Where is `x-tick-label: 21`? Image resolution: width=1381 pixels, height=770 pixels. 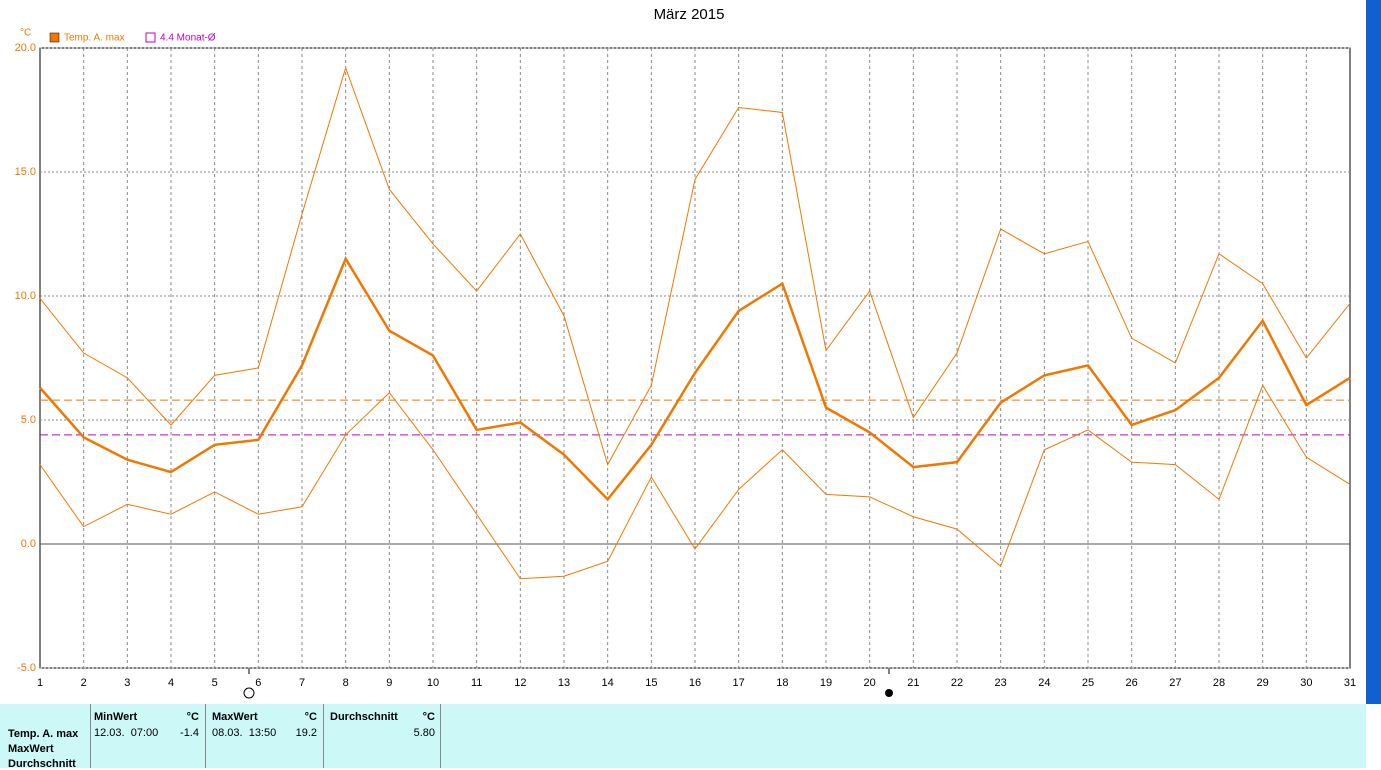
x-tick-label: 21 is located at coordinates (913, 683).